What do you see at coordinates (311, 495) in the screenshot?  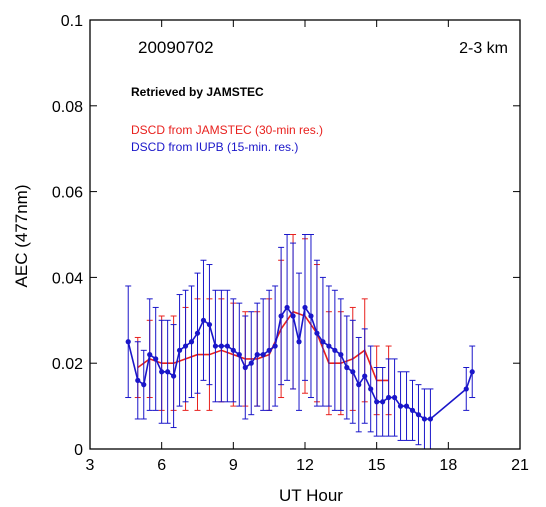 I see `x-axis-title: UT Hour` at bounding box center [311, 495].